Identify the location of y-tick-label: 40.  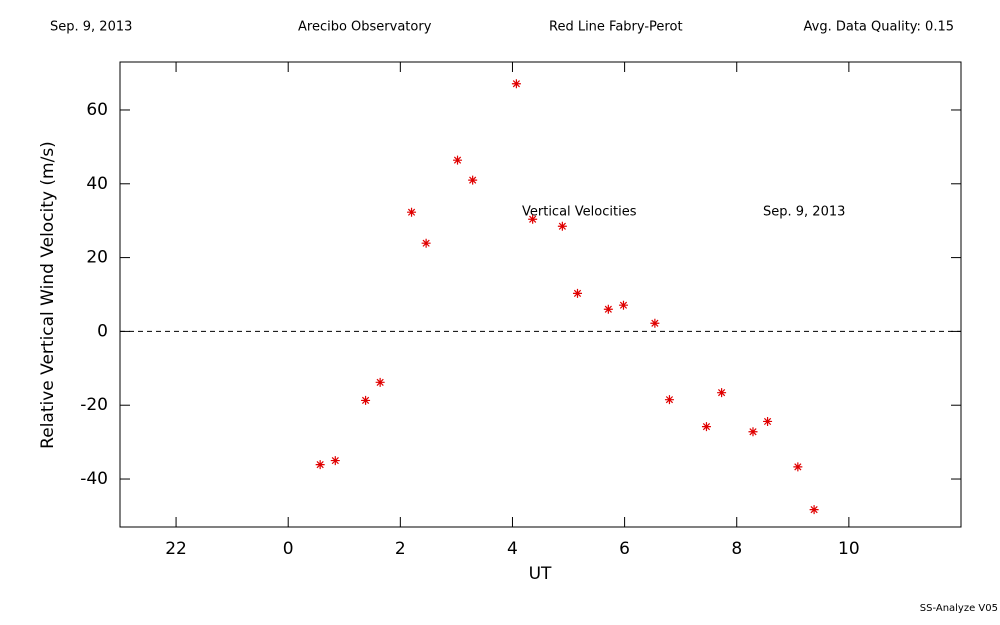
(97, 184).